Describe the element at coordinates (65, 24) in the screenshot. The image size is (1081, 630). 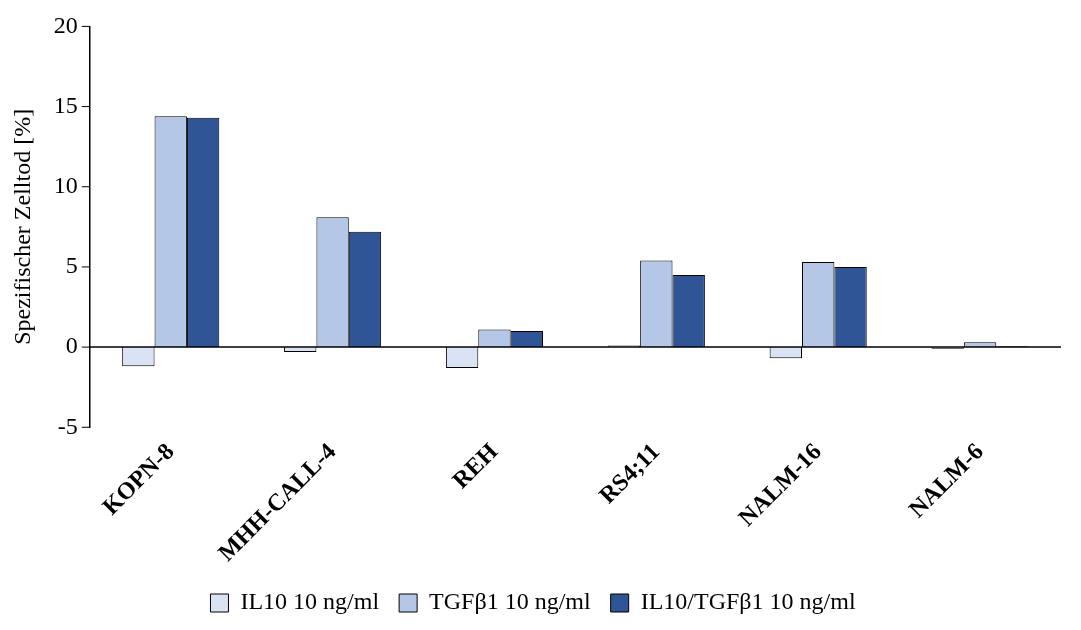
I see `y-tick-label: 20` at that location.